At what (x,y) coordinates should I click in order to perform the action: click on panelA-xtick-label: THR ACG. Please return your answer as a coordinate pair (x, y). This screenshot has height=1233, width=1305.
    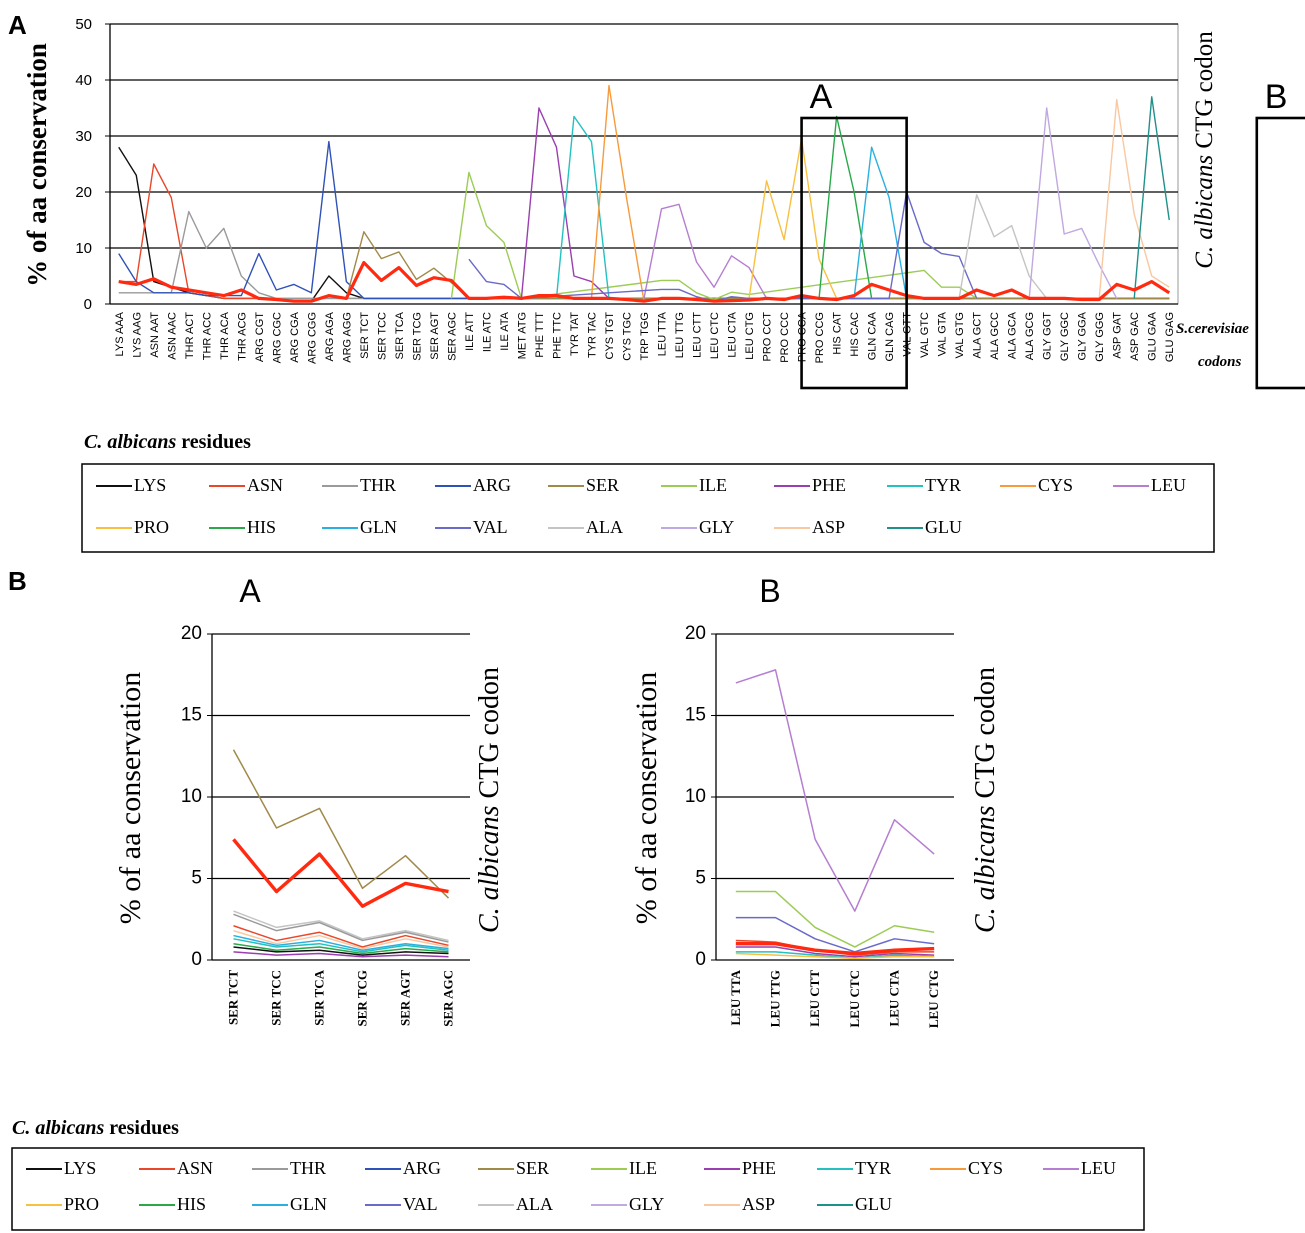
    Looking at the image, I should click on (242, 336).